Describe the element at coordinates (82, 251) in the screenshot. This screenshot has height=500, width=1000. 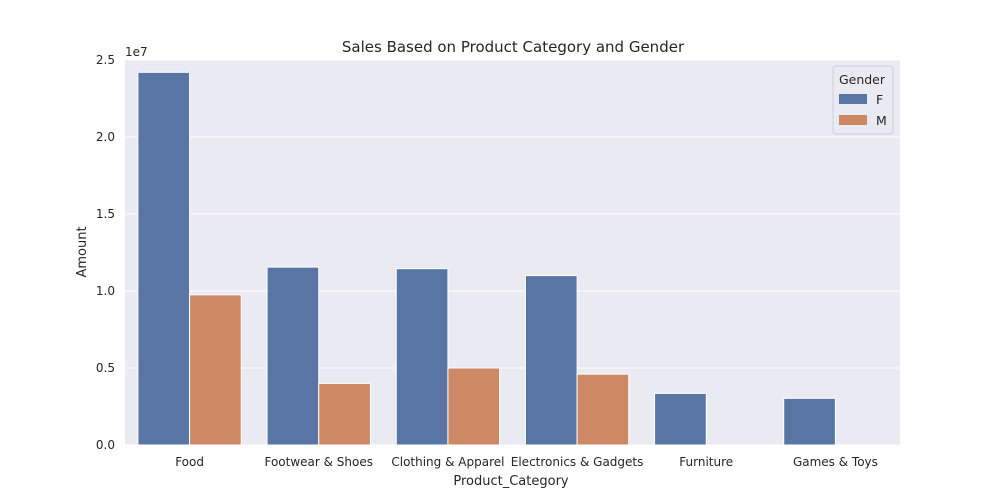
I see `y-axis-label: Amount` at that location.